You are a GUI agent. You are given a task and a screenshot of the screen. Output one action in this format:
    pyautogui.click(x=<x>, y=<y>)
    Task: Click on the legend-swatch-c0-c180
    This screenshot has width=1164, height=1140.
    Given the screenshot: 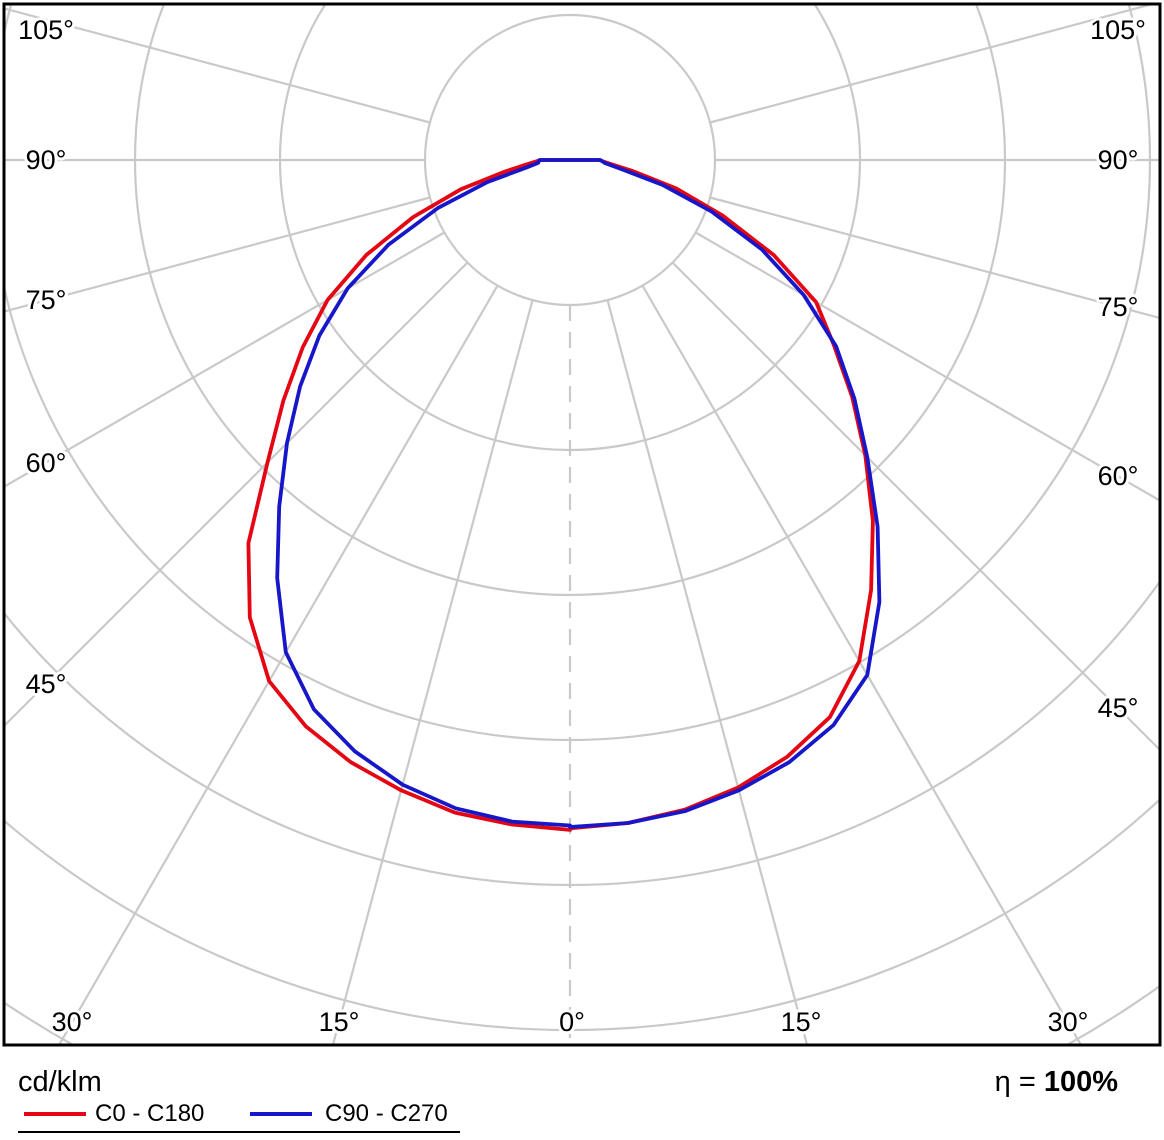 What is the action you would take?
    pyautogui.click(x=55, y=1114)
    